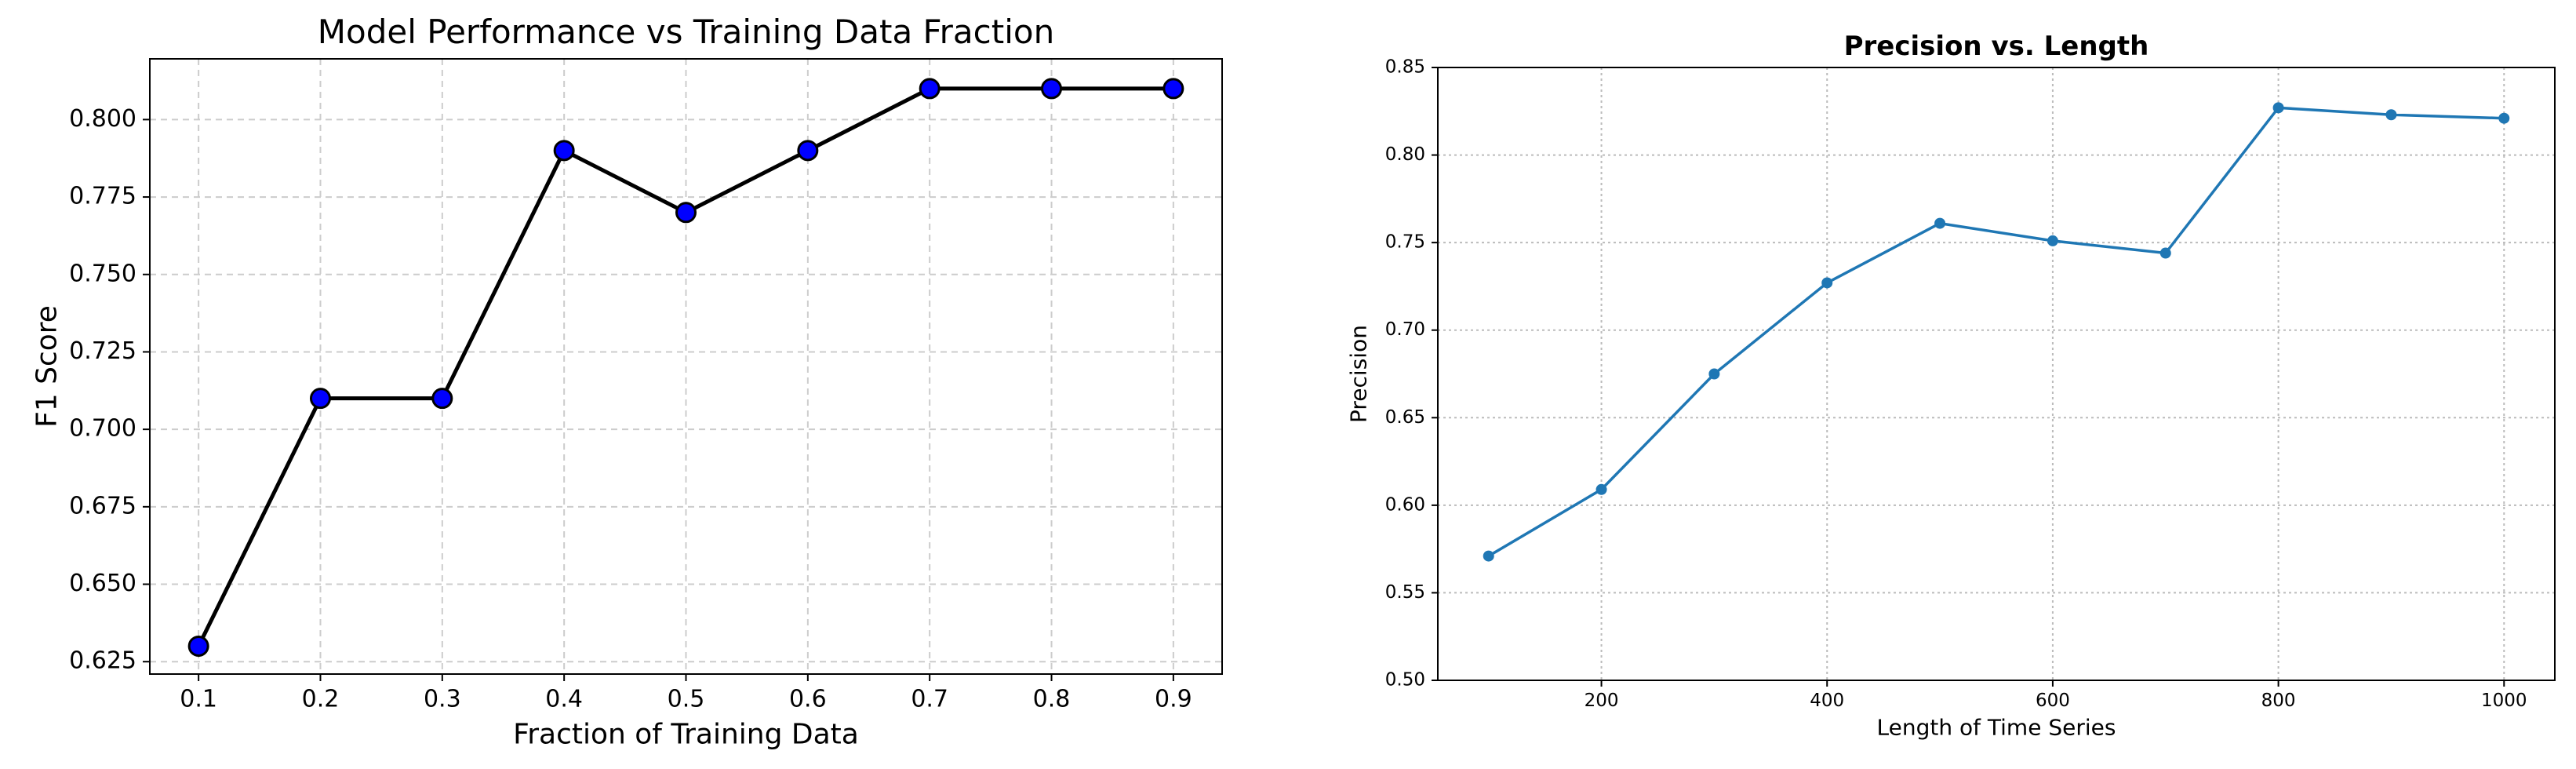 This screenshot has height=769, width=2576. Describe the element at coordinates (1405, 242) in the screenshot. I see `y-tick-label: 0.75` at that location.